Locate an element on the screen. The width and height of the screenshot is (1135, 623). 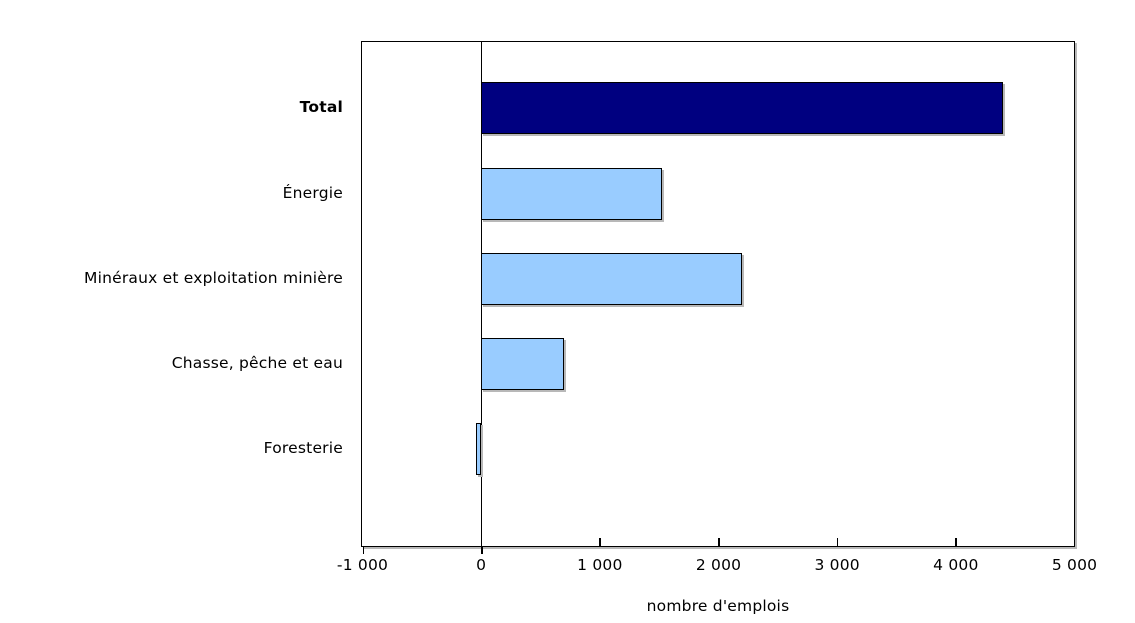
category-label-energie: Énergie is located at coordinates (312, 193).